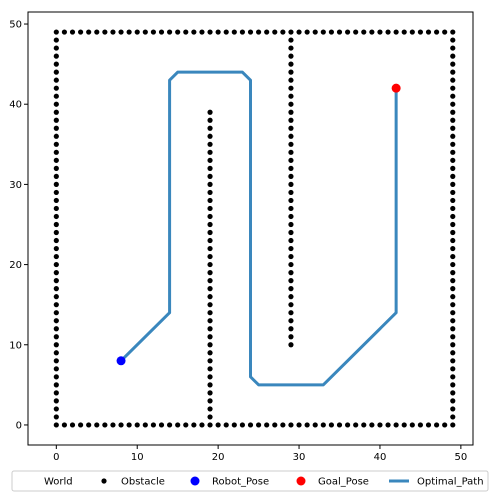 The image size is (495, 498). What do you see at coordinates (460, 457) in the screenshot?
I see `x-tick-label: 50` at bounding box center [460, 457].